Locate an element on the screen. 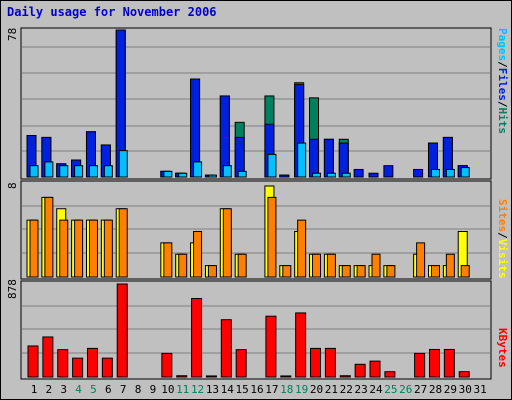  x-tick-label-day-19: 19 is located at coordinates (301, 389).